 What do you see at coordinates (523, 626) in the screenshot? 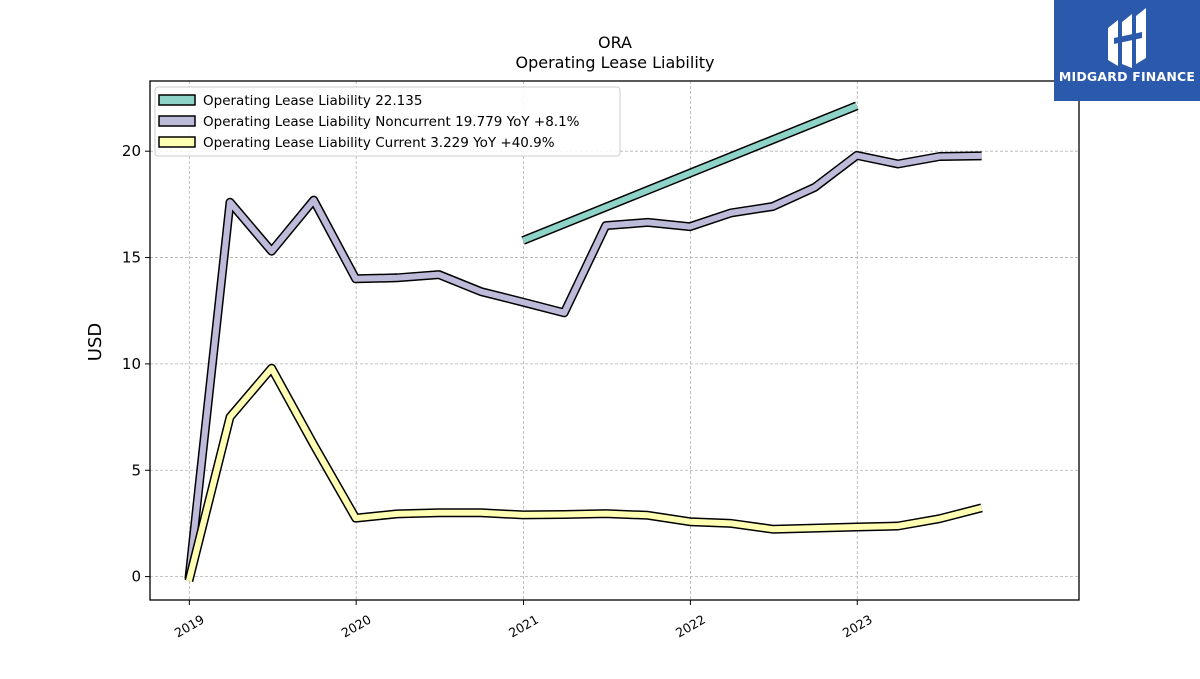
I see `x-tick-label: 2021` at bounding box center [523, 626].